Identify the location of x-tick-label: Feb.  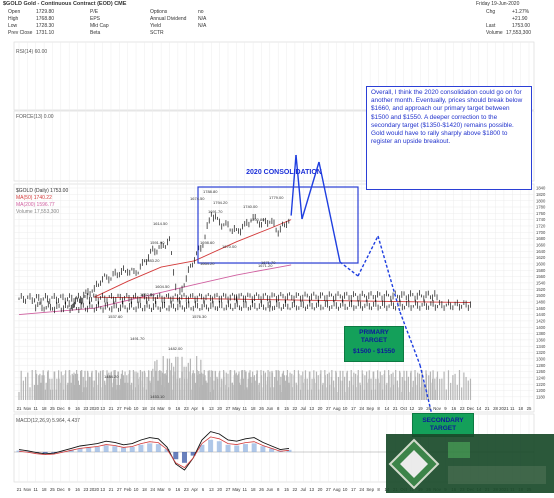
(128, 489).